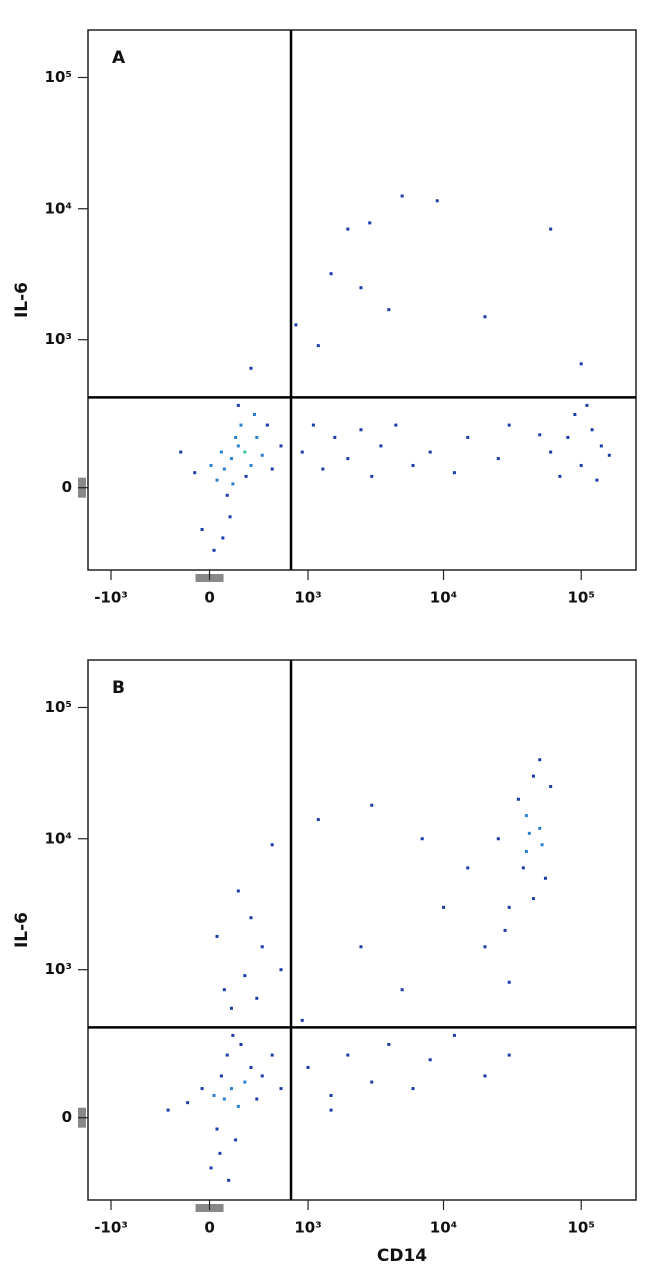 This screenshot has height=1276, width=650. I want to click on x-tick-label: -10³, so click(111, 598).